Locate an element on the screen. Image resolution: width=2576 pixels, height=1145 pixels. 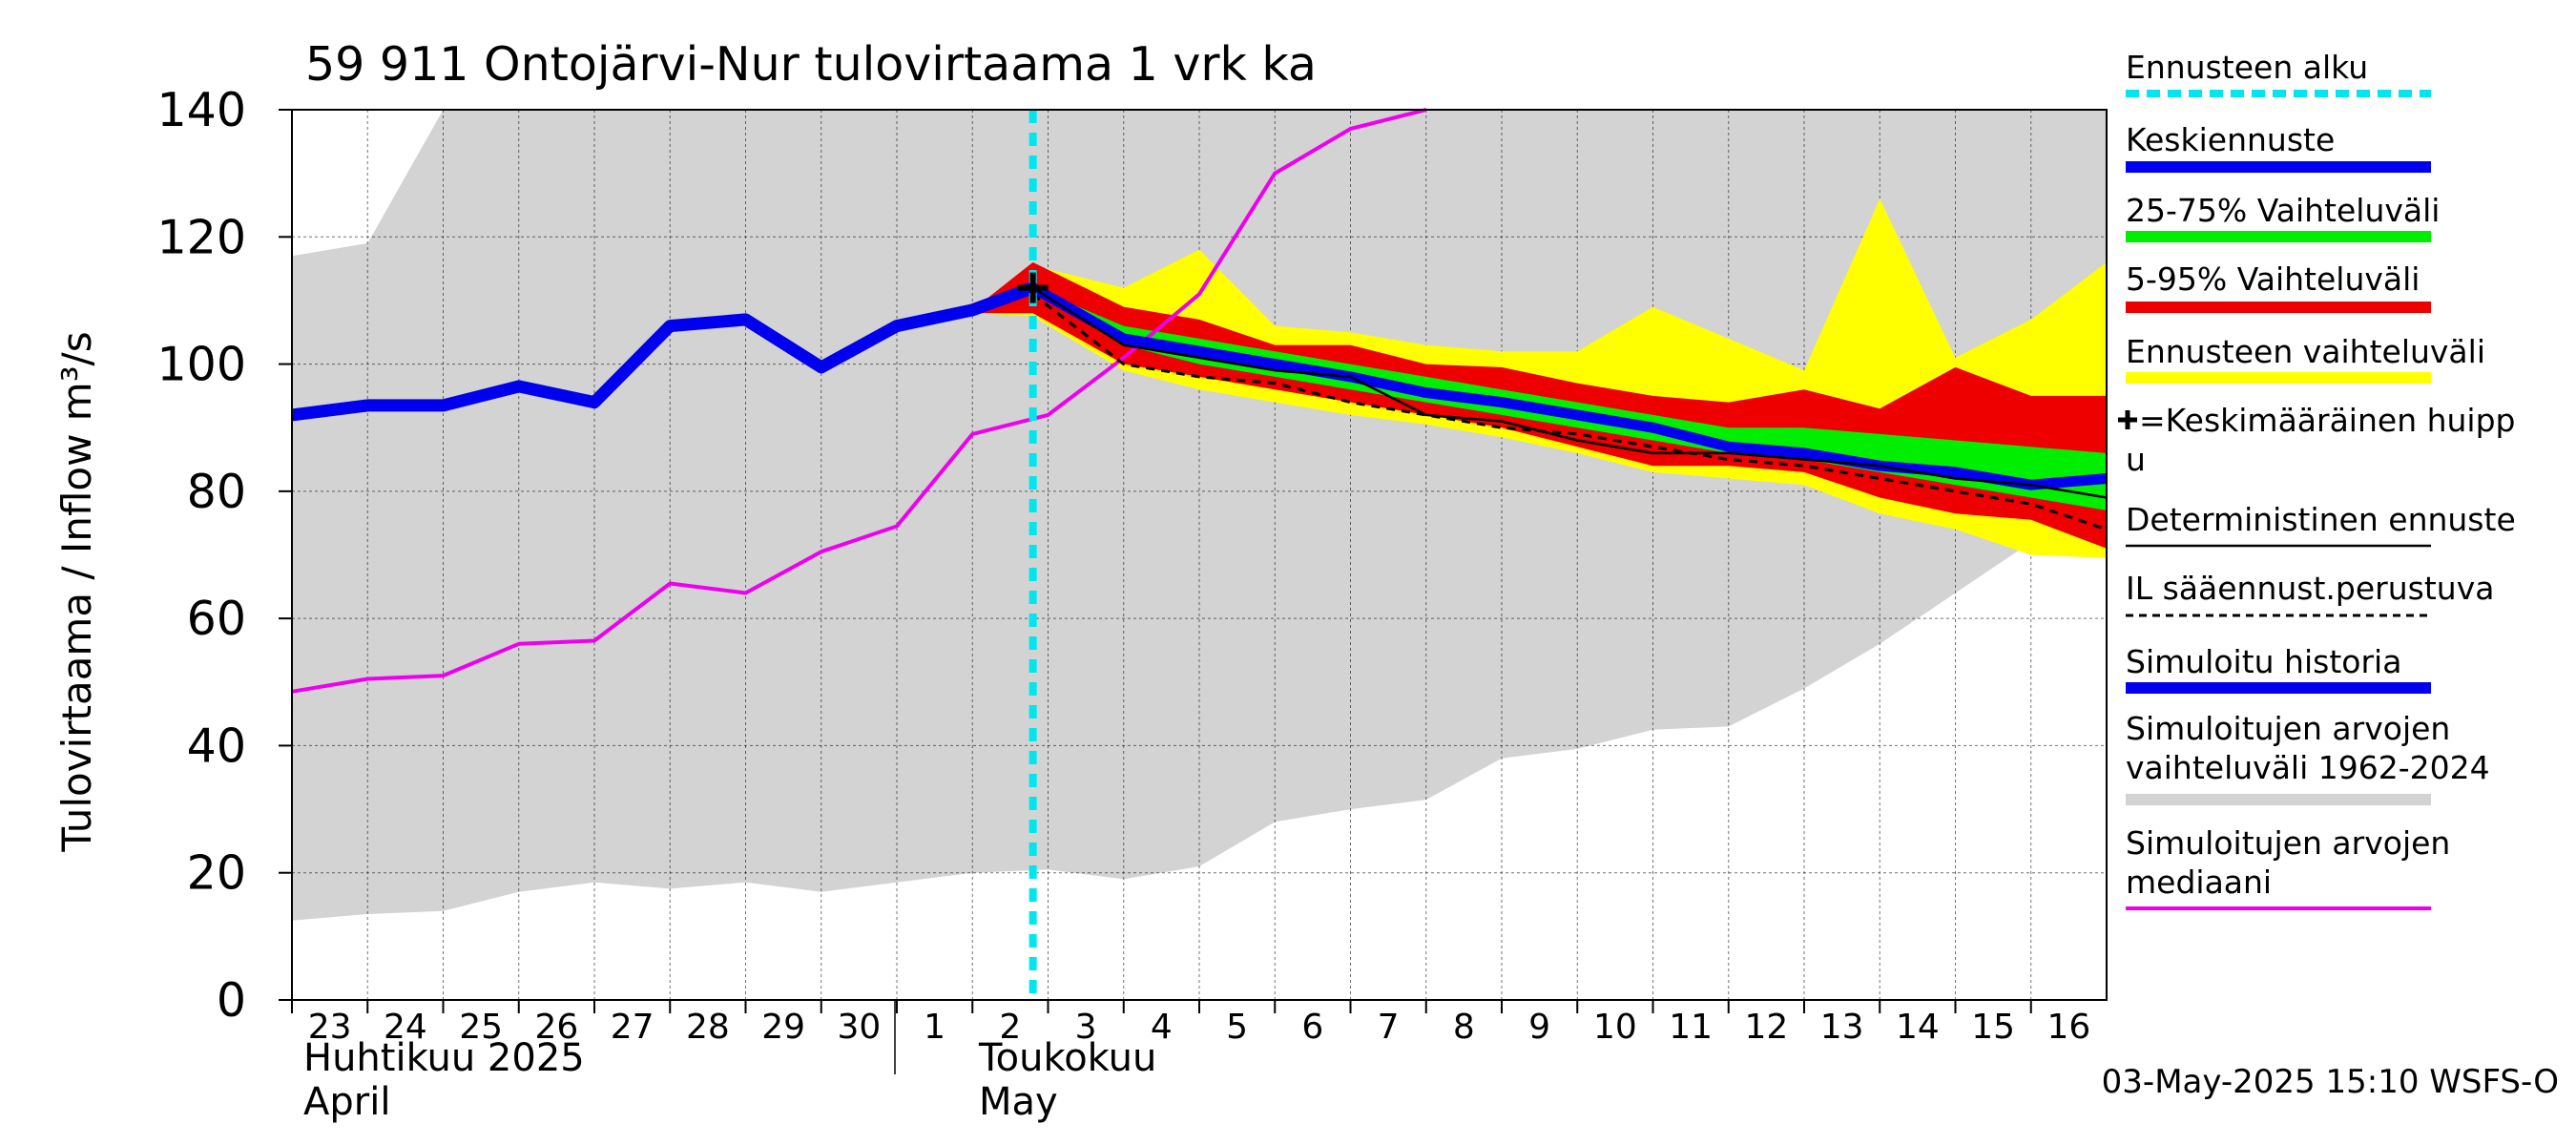
y-tick-label-80: 80 is located at coordinates (216, 492).